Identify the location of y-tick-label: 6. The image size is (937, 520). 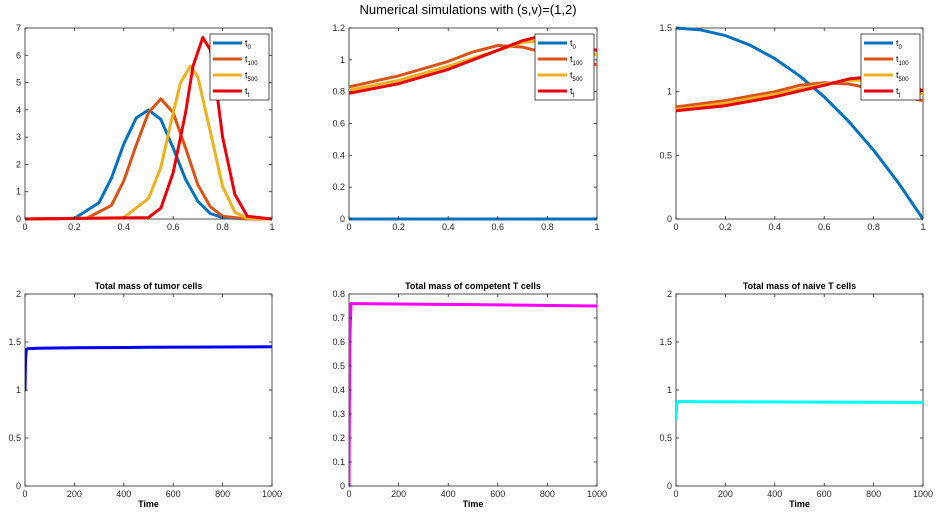
(18, 55).